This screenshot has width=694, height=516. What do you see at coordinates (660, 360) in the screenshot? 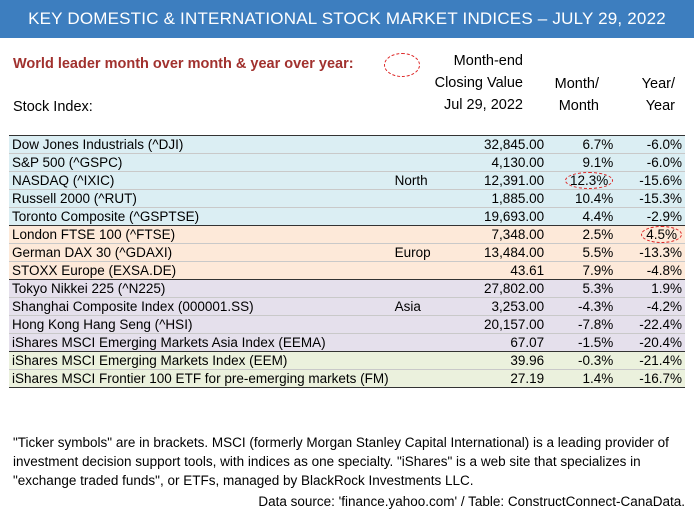
I see `year-change: -21.4%` at bounding box center [660, 360].